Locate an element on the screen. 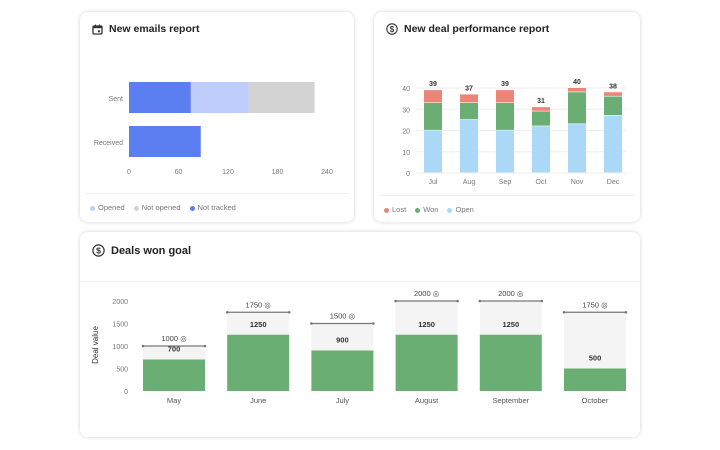 The height and width of the screenshot is (450, 720). x-tick-label: 240 is located at coordinates (327, 172).